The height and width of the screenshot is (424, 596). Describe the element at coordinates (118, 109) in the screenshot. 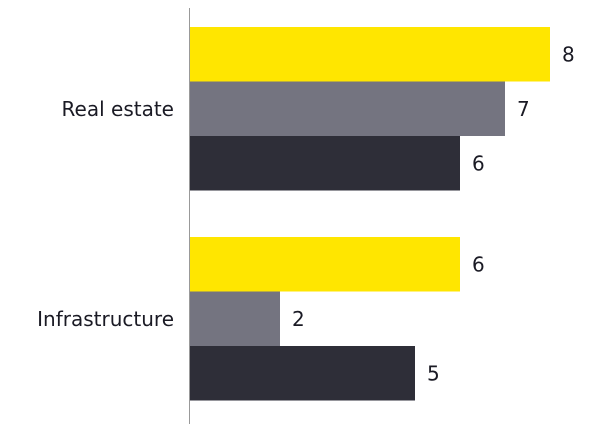

I see `category-label: Real estate` at that location.